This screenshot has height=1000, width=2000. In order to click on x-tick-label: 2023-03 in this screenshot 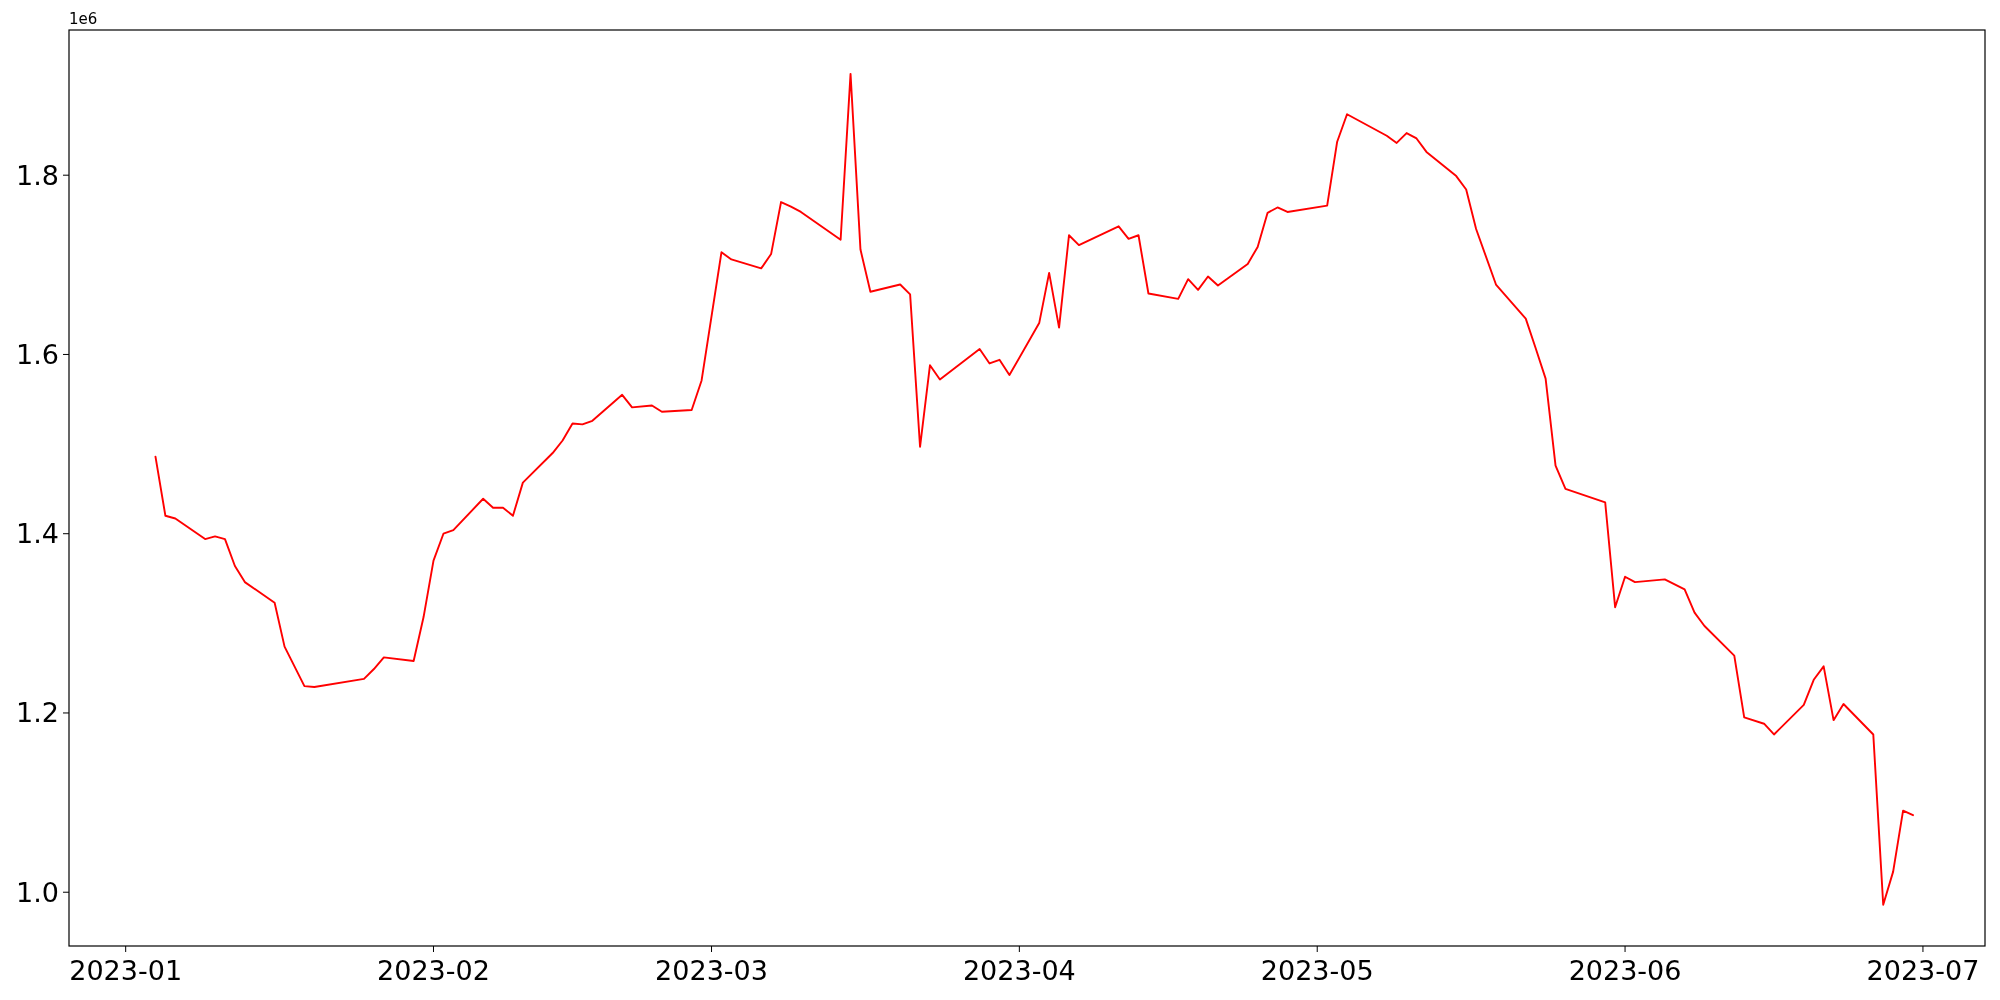, I will do `click(711, 970)`.